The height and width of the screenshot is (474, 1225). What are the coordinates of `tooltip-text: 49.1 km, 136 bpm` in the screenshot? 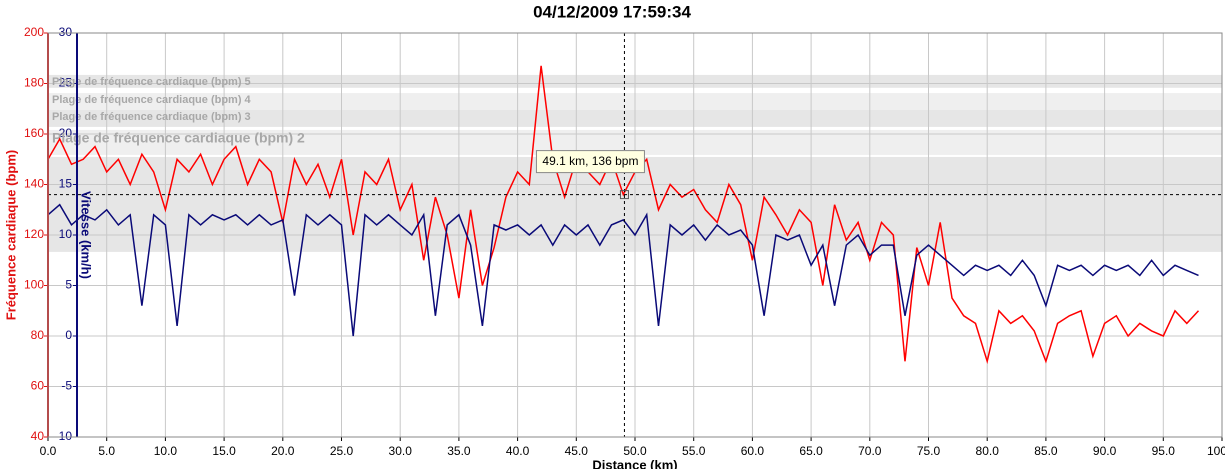 It's located at (590, 161).